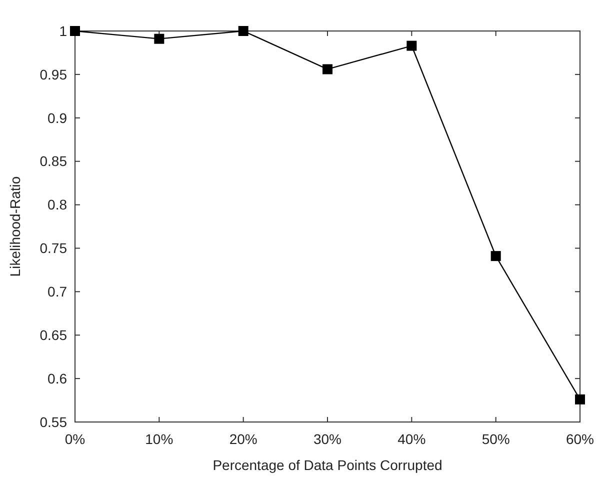 Image resolution: width=597 pixels, height=482 pixels. Describe the element at coordinates (15, 226) in the screenshot. I see `y-axis-title: Likelihood-Ratio` at that location.